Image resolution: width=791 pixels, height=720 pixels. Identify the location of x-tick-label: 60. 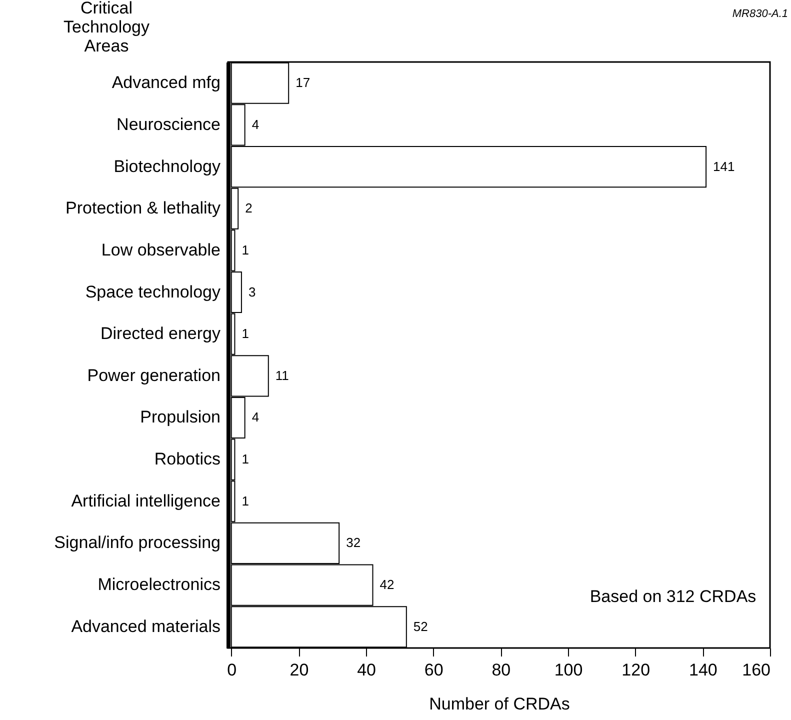
(434, 670).